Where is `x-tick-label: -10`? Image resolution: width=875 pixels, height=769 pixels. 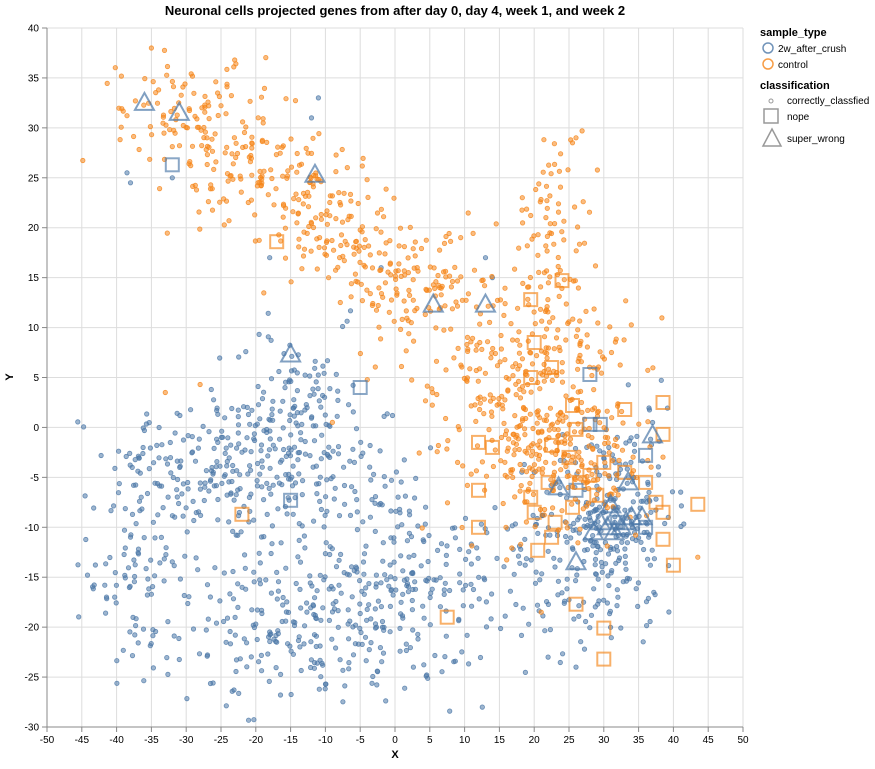
x-tick-label: -10 is located at coordinates (325, 740).